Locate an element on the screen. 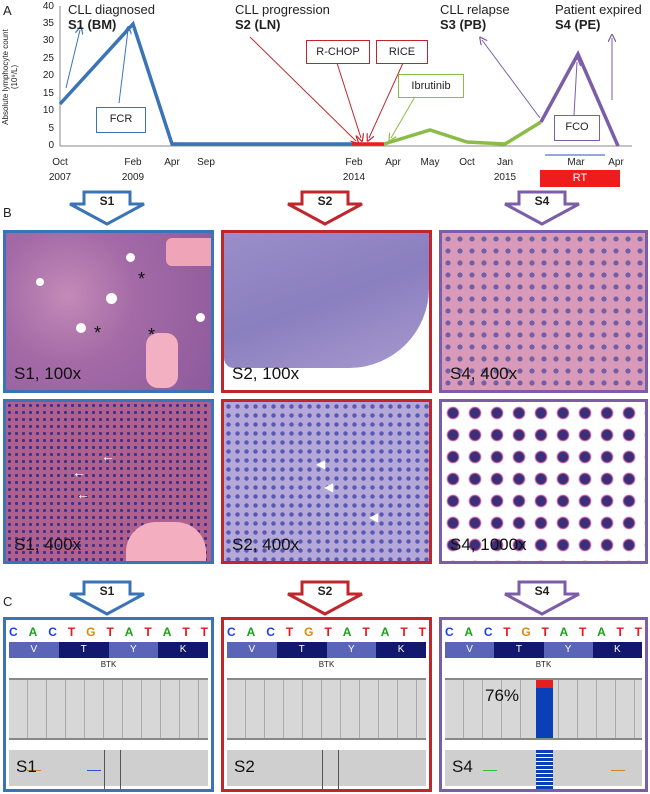  base-6: A is located at coordinates (564, 632).